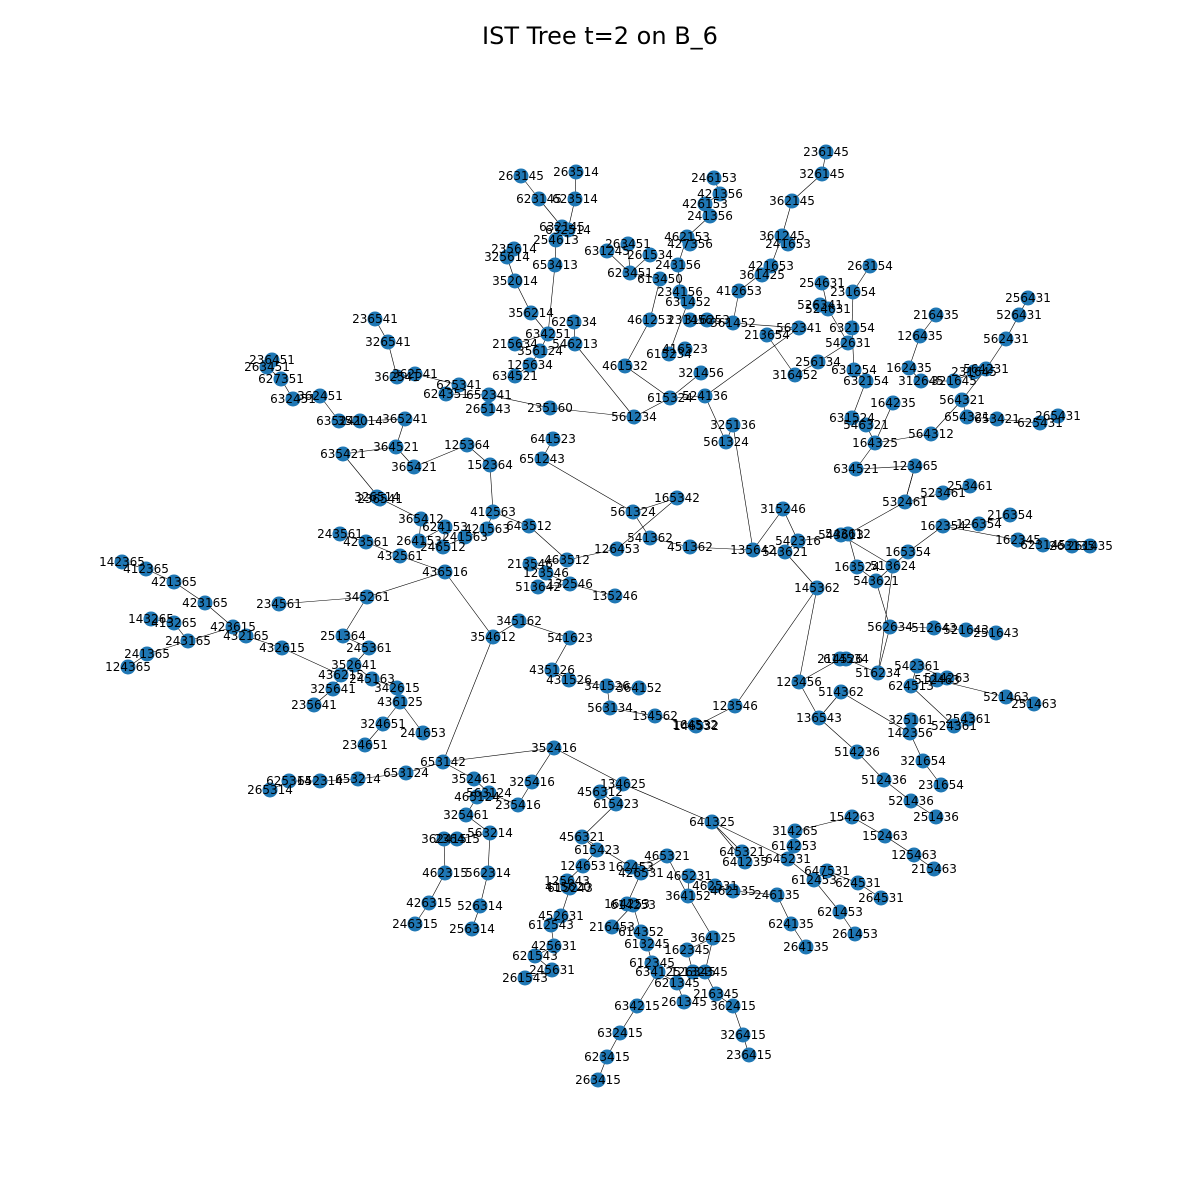  What do you see at coordinates (554, 748) in the screenshot?
I see `node-label: 352416` at bounding box center [554, 748].